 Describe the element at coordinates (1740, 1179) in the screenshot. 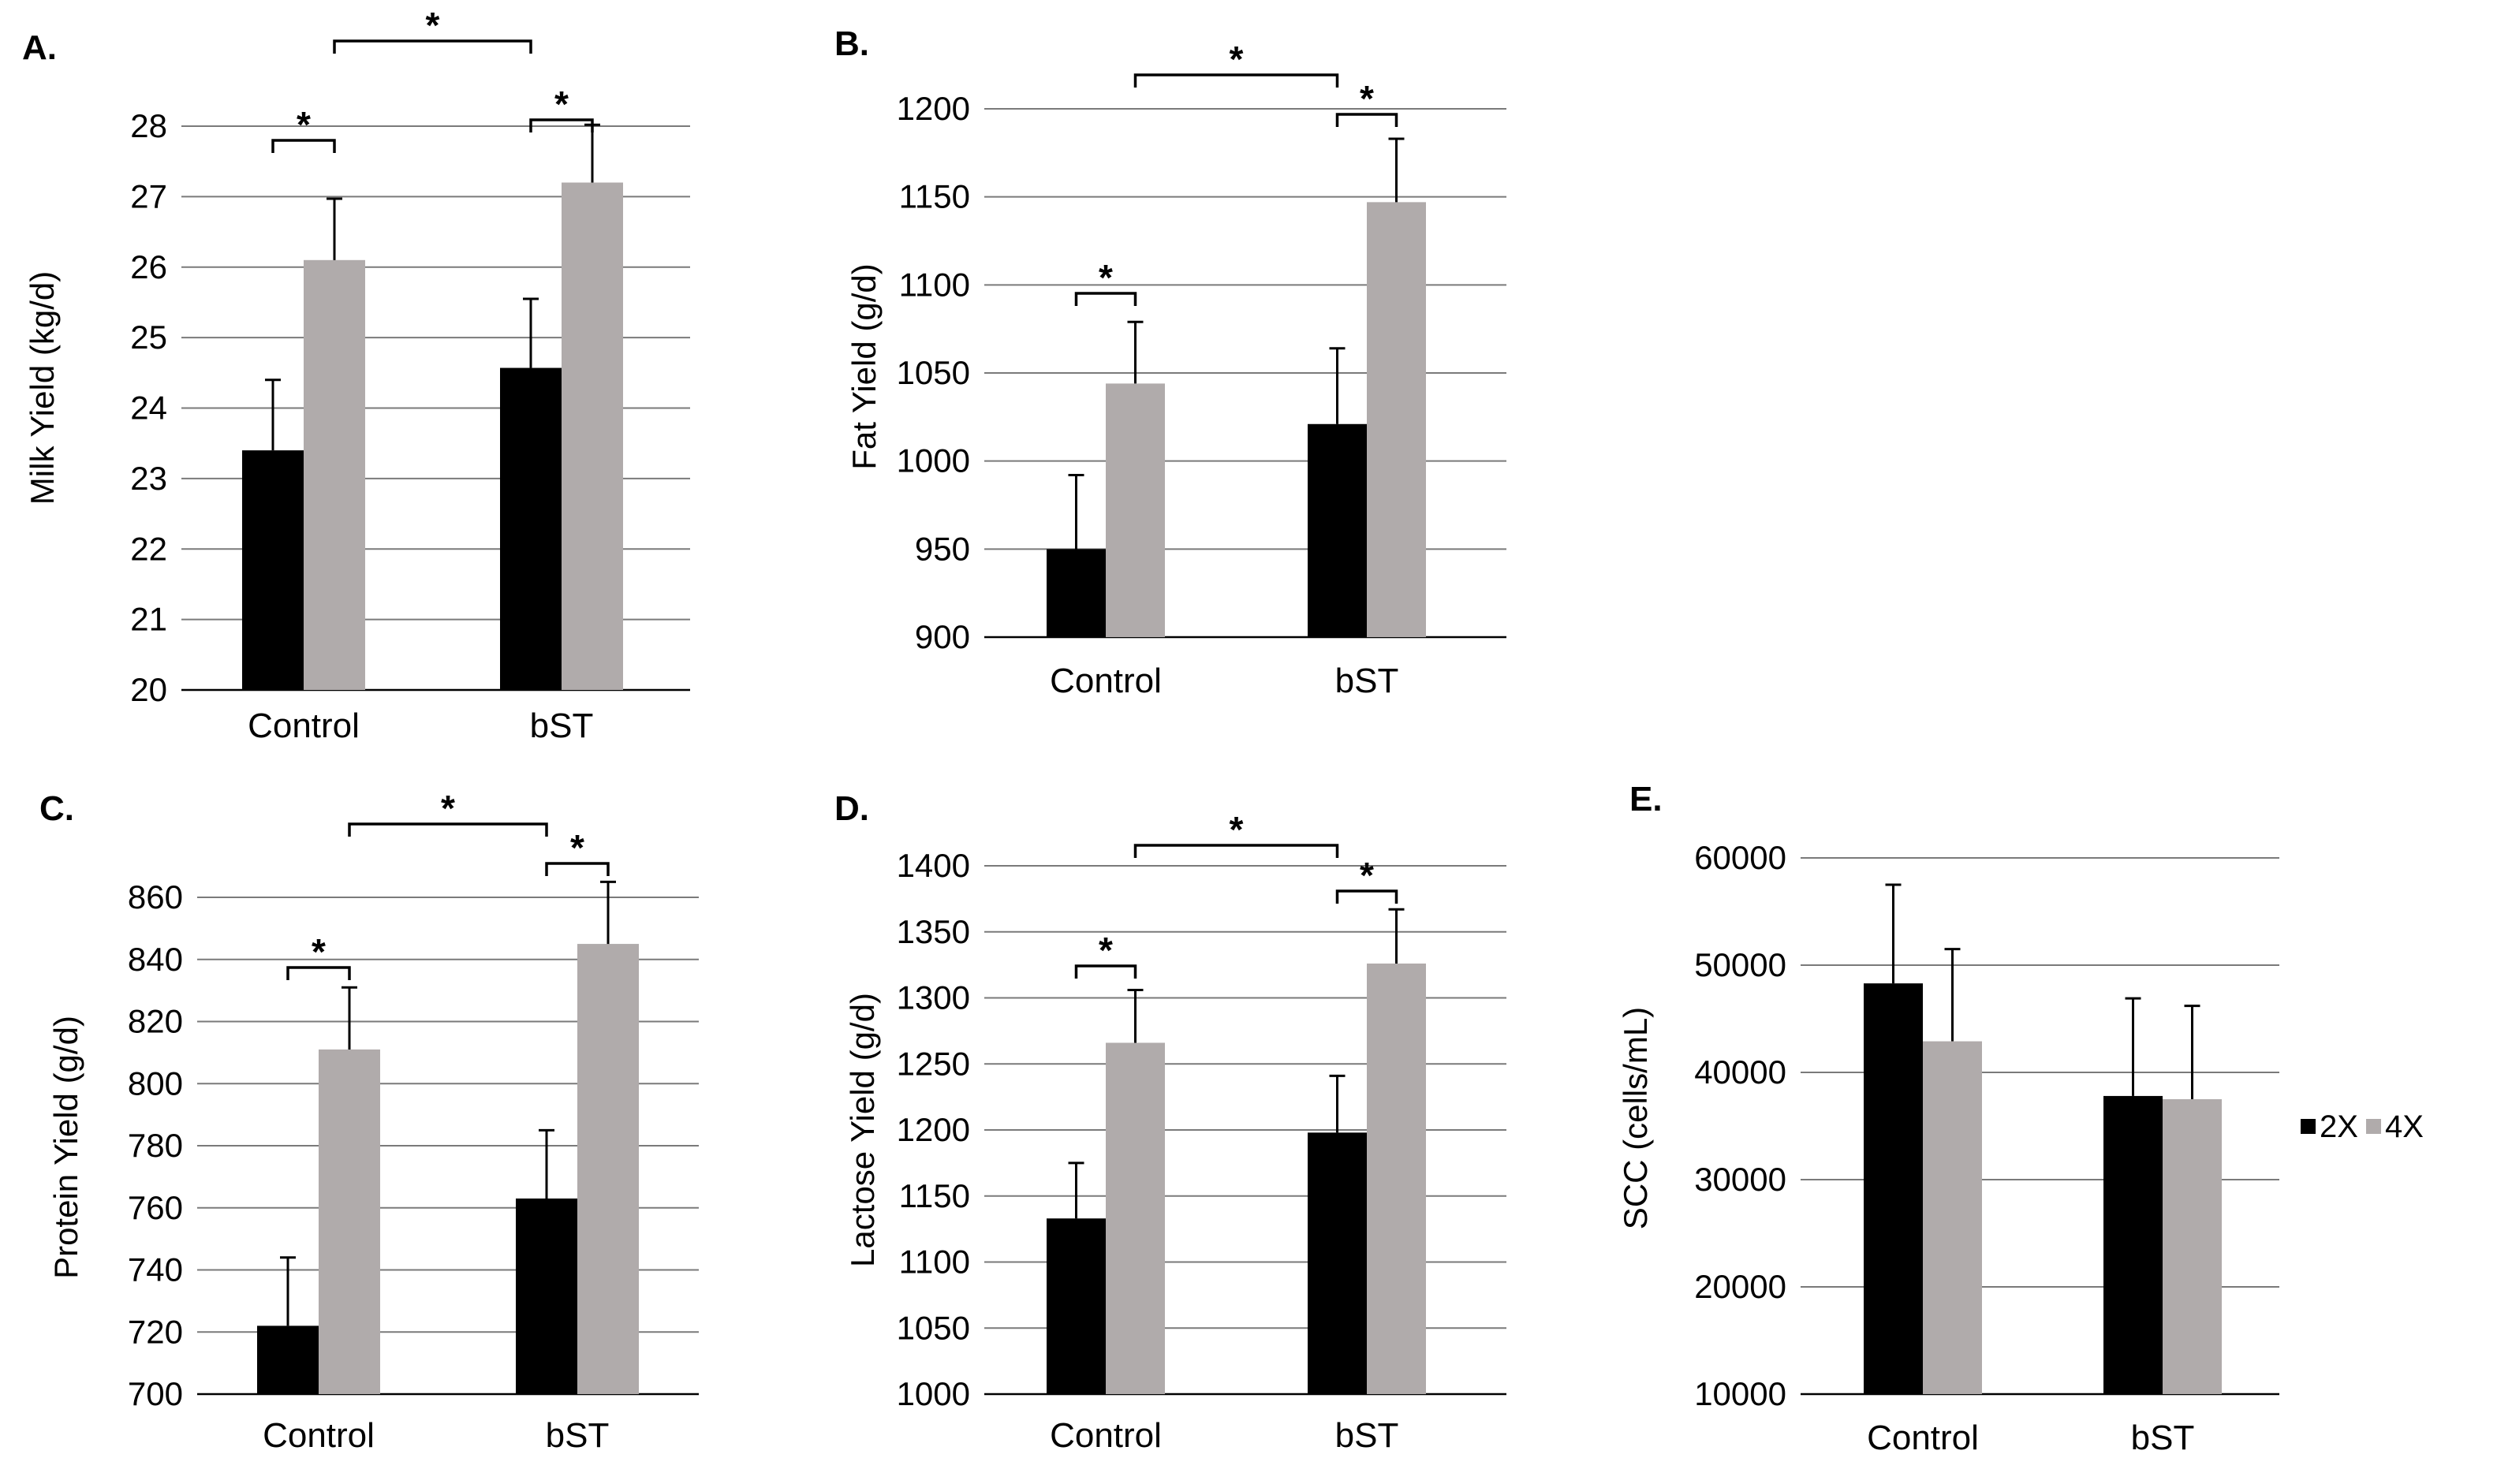

I see `y-tick-label: 30000` at that location.